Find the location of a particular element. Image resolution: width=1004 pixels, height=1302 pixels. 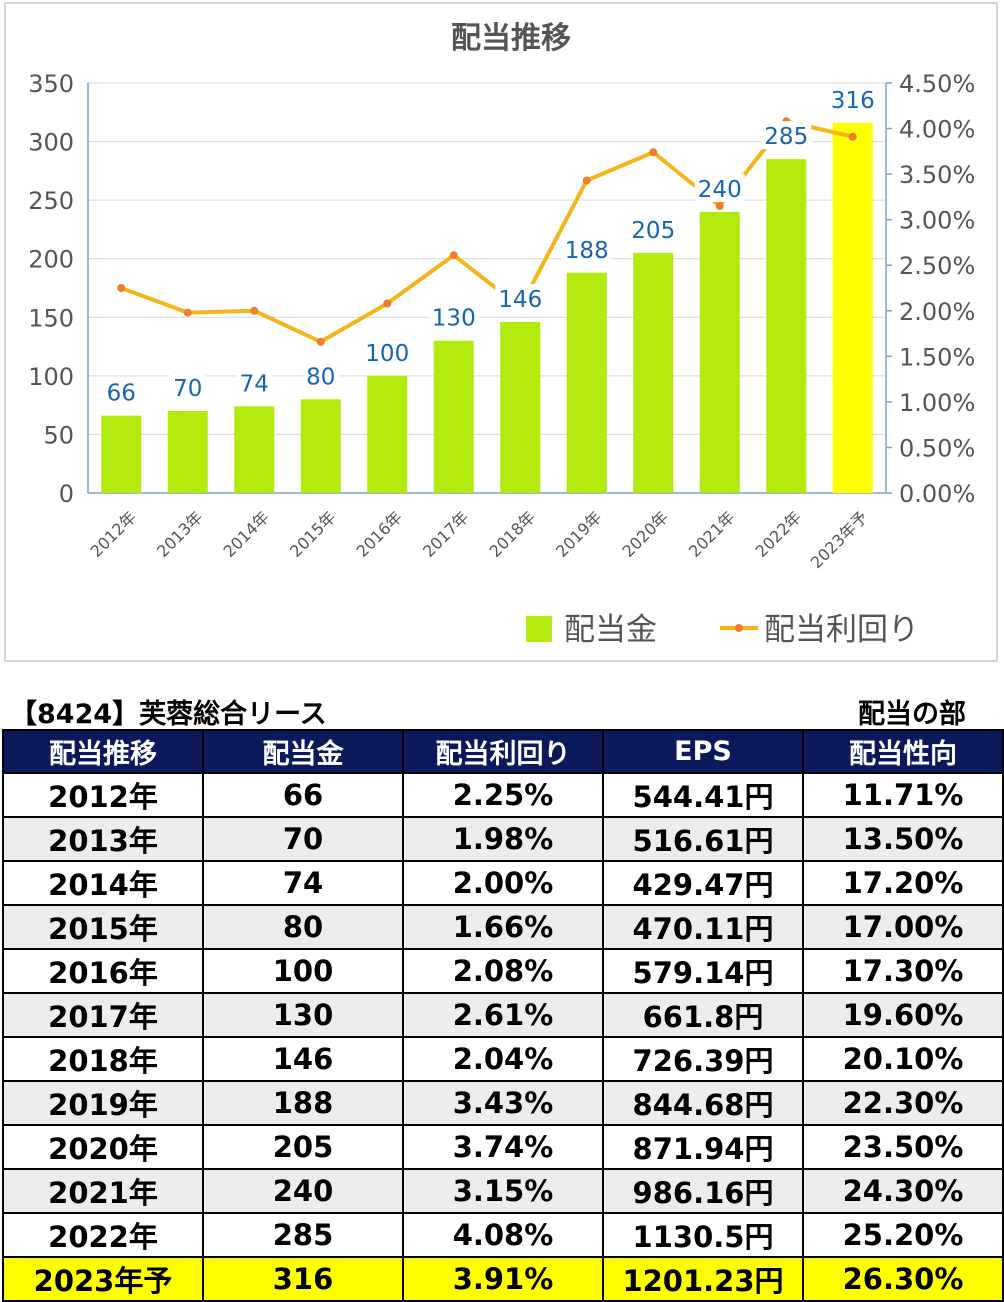

x-tick-label: 2015年 is located at coordinates (313, 534).